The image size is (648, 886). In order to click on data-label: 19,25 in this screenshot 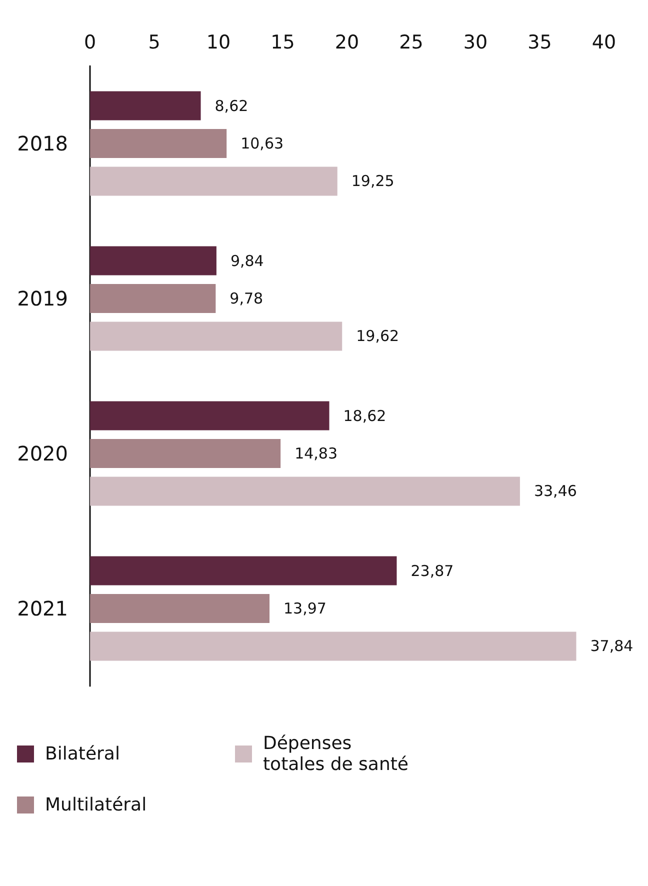, I will do `click(372, 181)`.